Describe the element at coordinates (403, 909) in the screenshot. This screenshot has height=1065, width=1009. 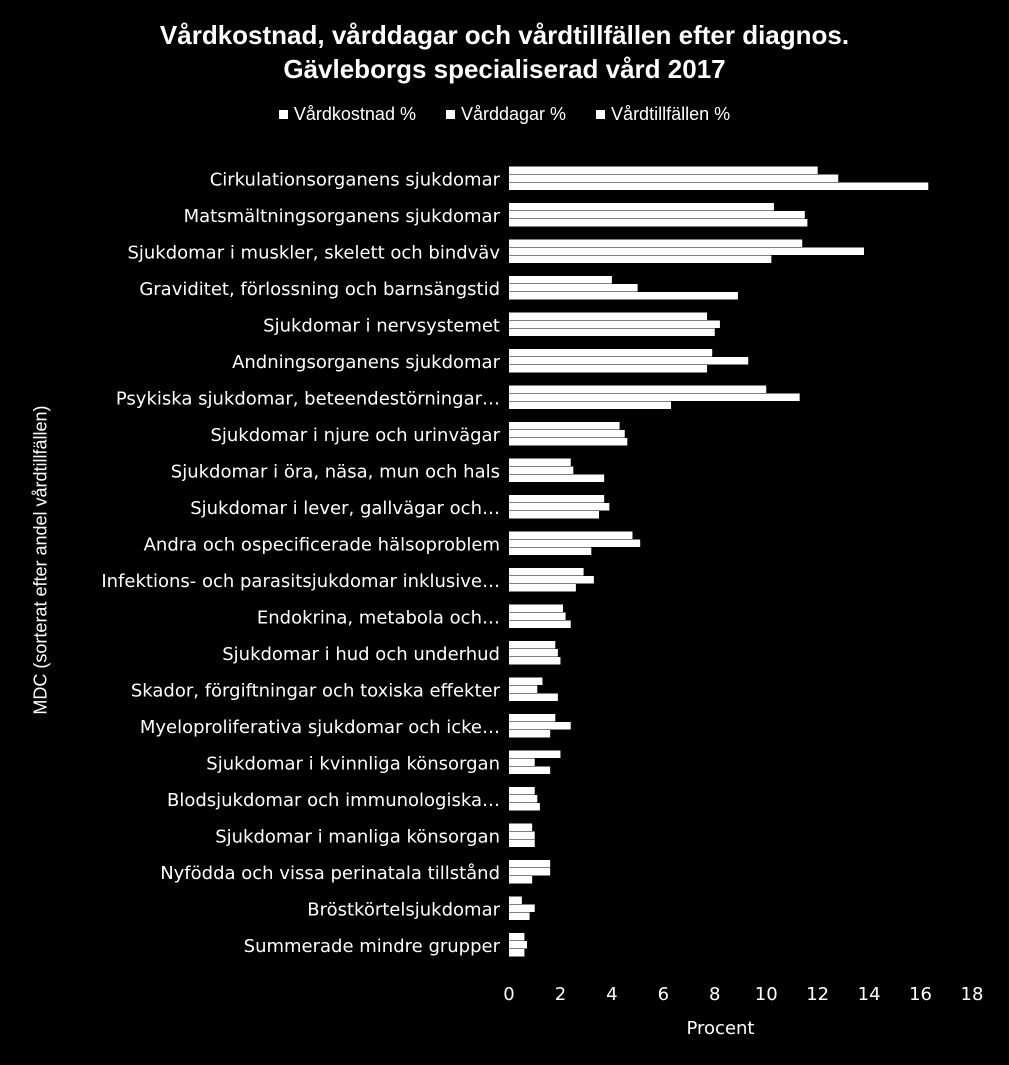
I see `category-label: Bröstkörtelsjukdomar` at that location.